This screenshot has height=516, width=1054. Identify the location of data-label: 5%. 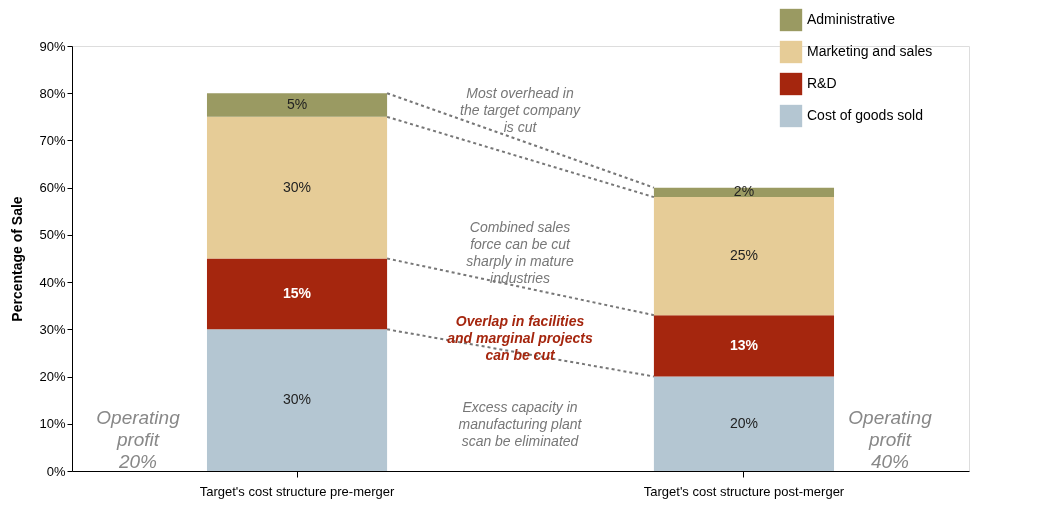
(297, 104).